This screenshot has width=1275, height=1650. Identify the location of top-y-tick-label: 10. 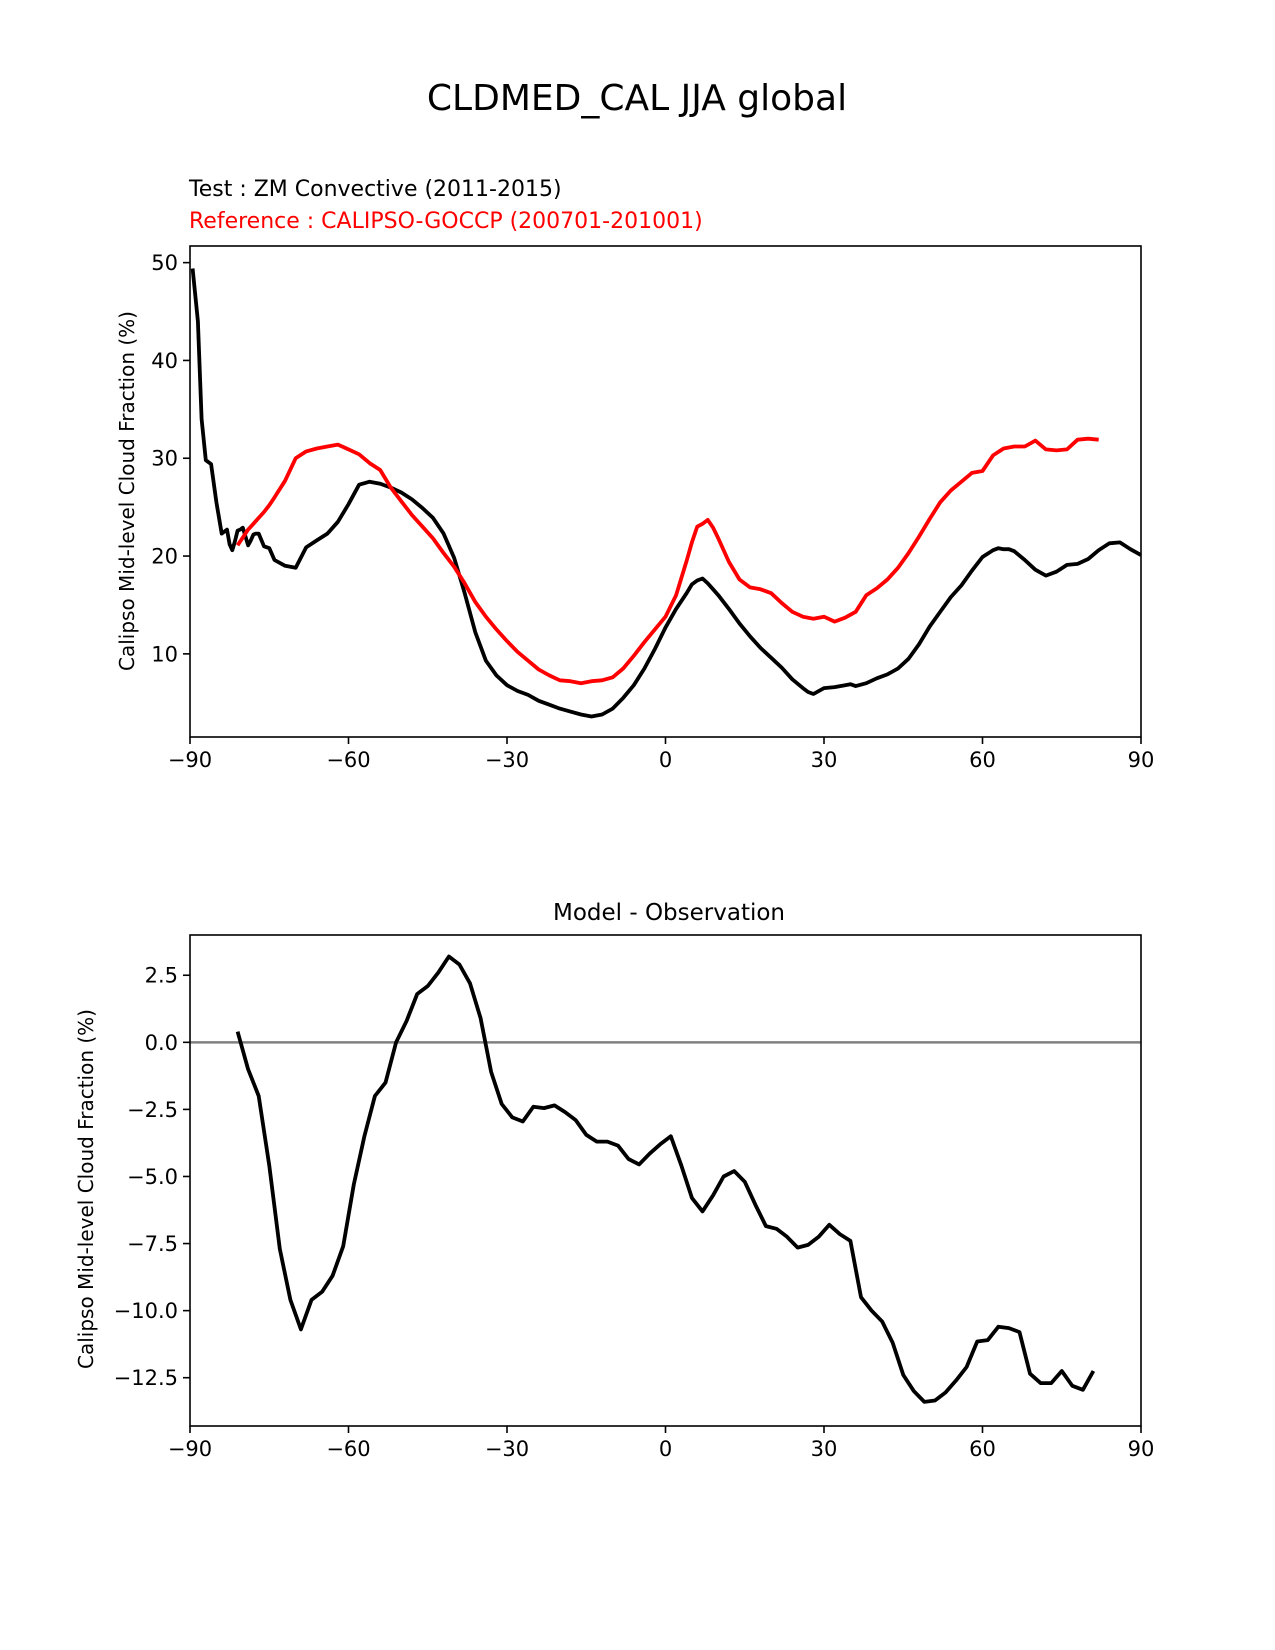
(164, 654).